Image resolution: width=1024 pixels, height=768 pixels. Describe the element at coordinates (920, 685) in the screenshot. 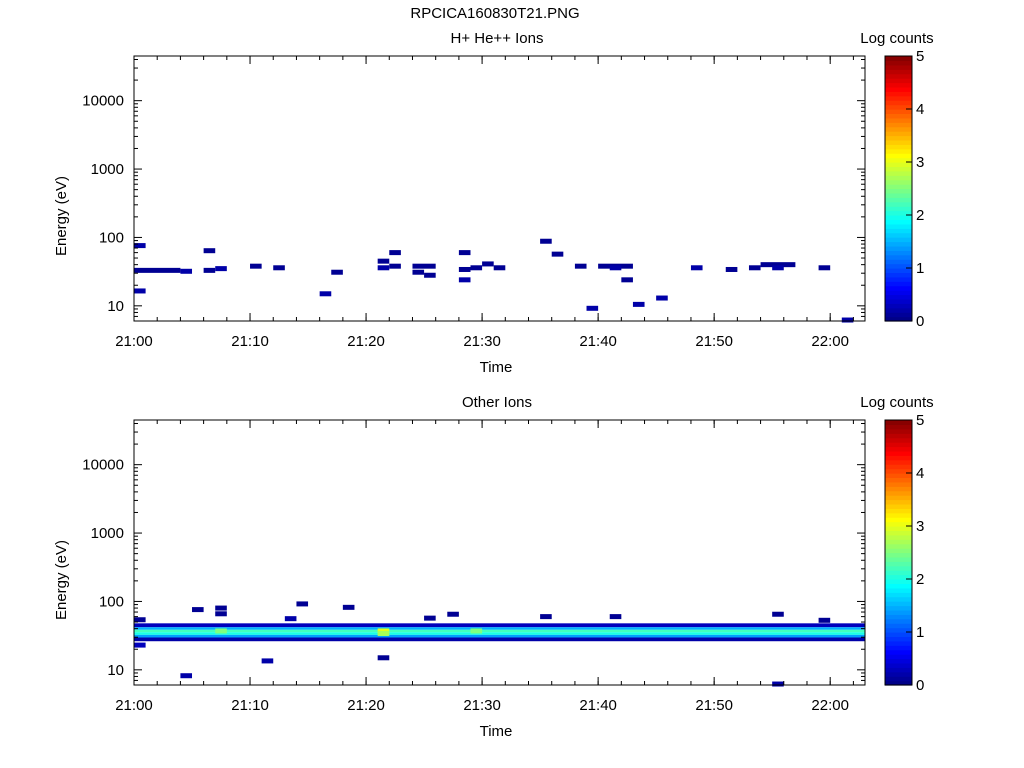

I see `colorbar-tick-label: 0` at that location.